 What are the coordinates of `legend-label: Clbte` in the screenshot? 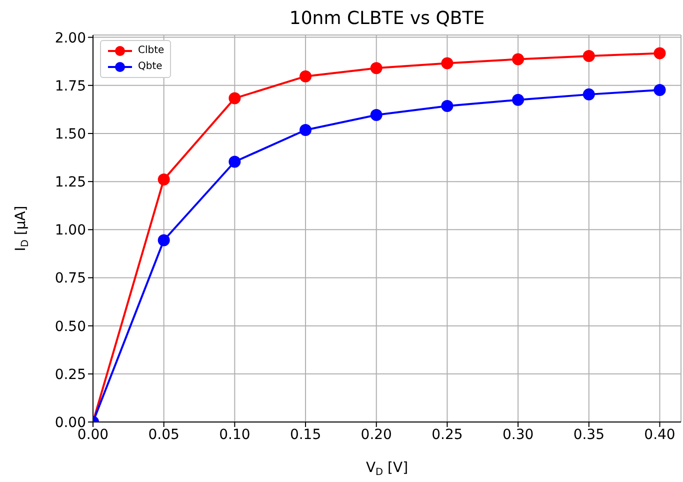 It's located at (151, 51).